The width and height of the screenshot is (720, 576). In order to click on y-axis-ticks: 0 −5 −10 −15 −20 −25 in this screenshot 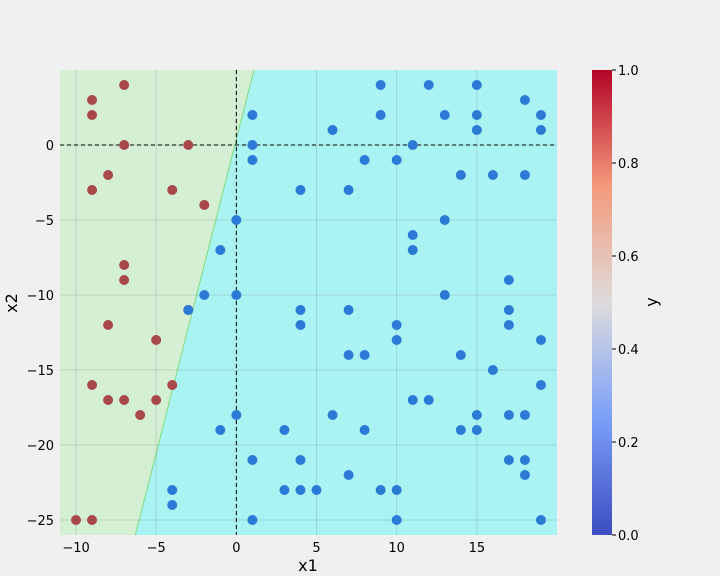, I will do `click(40, 334)`.